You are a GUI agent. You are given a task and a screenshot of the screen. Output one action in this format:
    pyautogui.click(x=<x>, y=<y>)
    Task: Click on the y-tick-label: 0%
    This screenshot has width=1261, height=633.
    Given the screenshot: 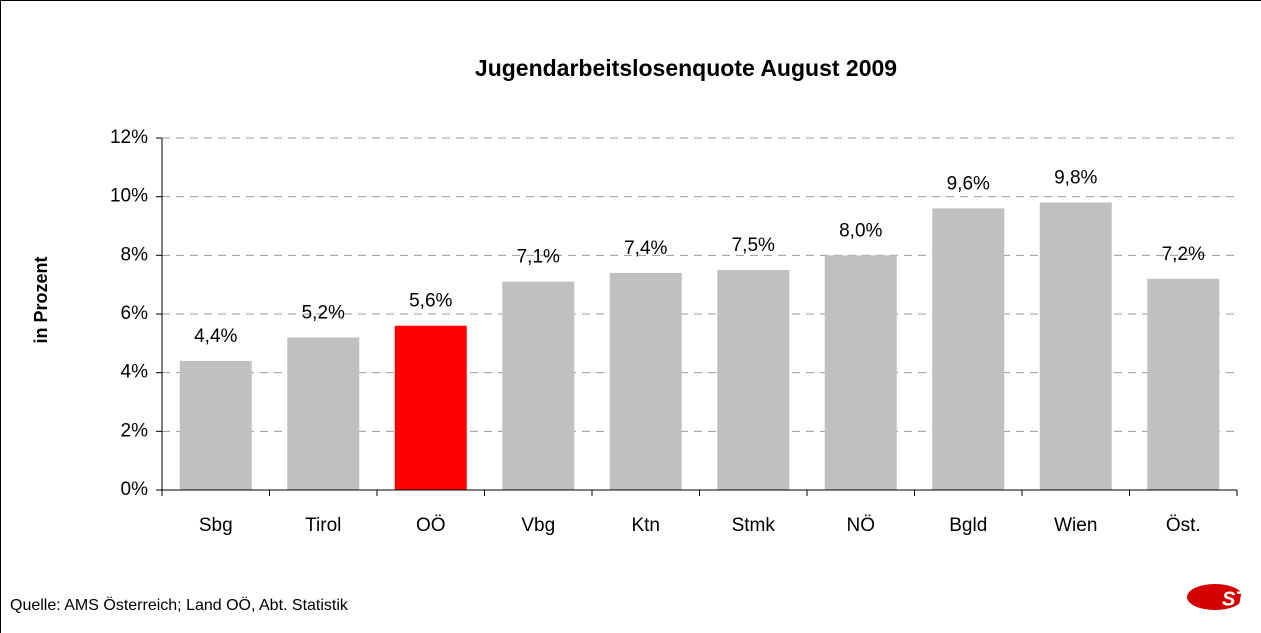 What is the action you would take?
    pyautogui.click(x=135, y=489)
    